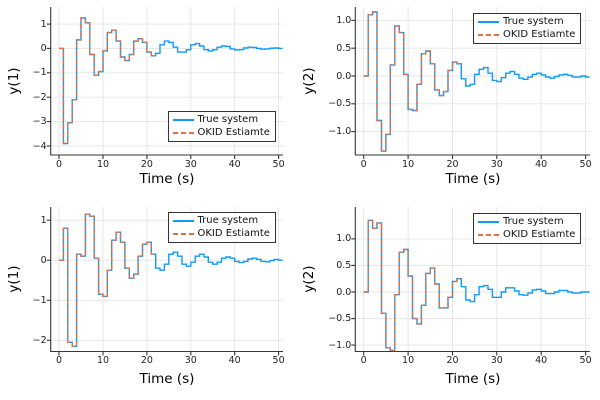 The image size is (600, 400). I want to click on legend-bottom-right: True system OKID Estiamte, so click(527, 228).